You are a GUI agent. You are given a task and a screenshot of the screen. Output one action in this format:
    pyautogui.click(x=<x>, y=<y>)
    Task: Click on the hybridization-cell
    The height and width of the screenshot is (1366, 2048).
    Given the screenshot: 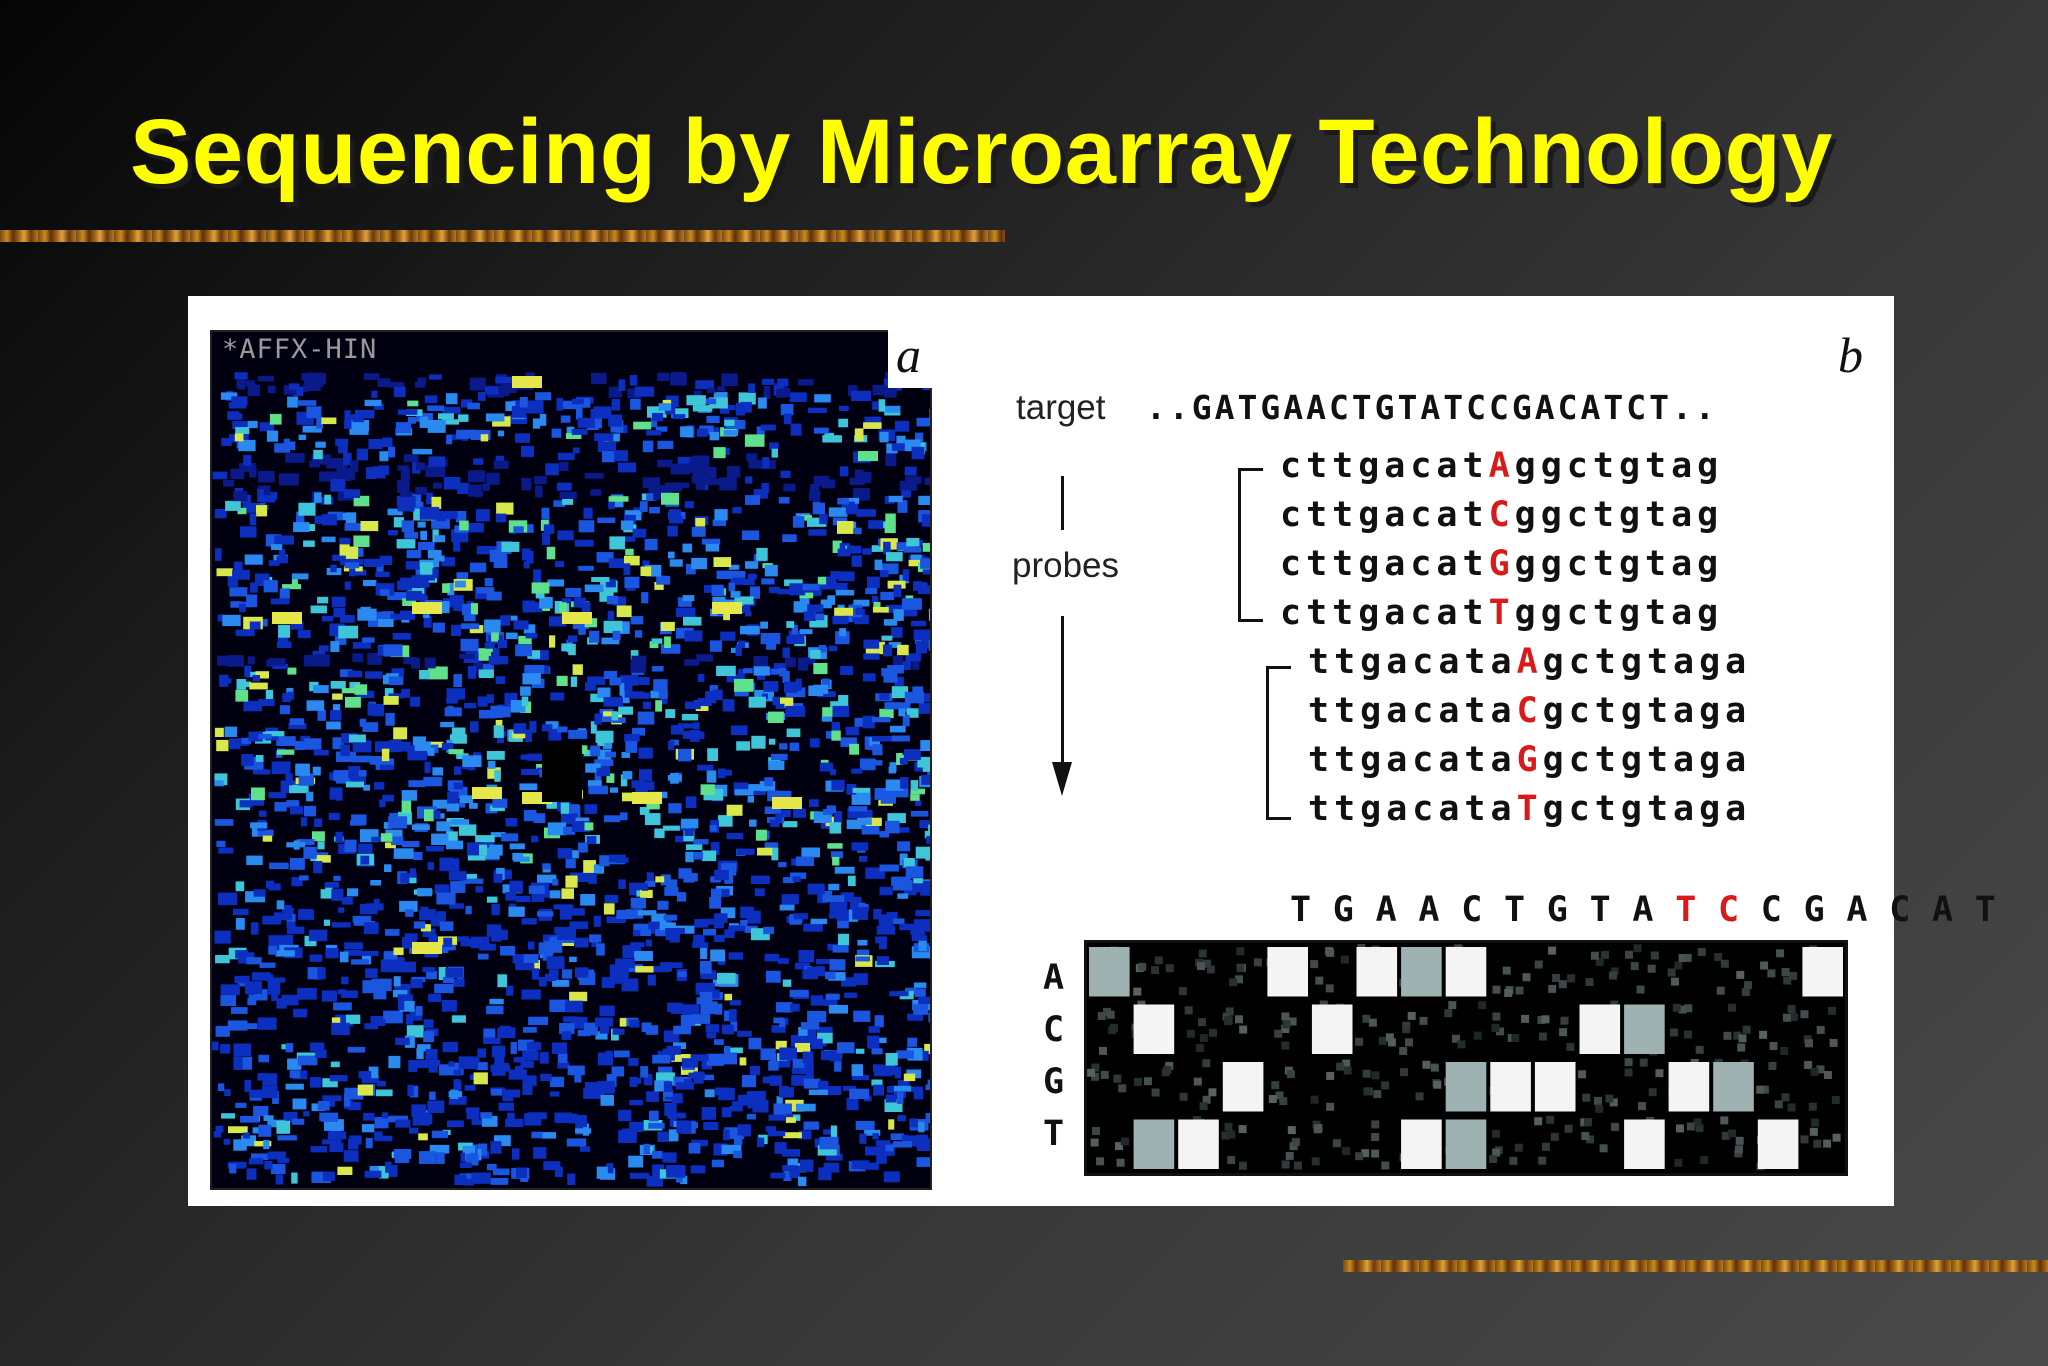 What is the action you would take?
    pyautogui.click(x=1109, y=972)
    